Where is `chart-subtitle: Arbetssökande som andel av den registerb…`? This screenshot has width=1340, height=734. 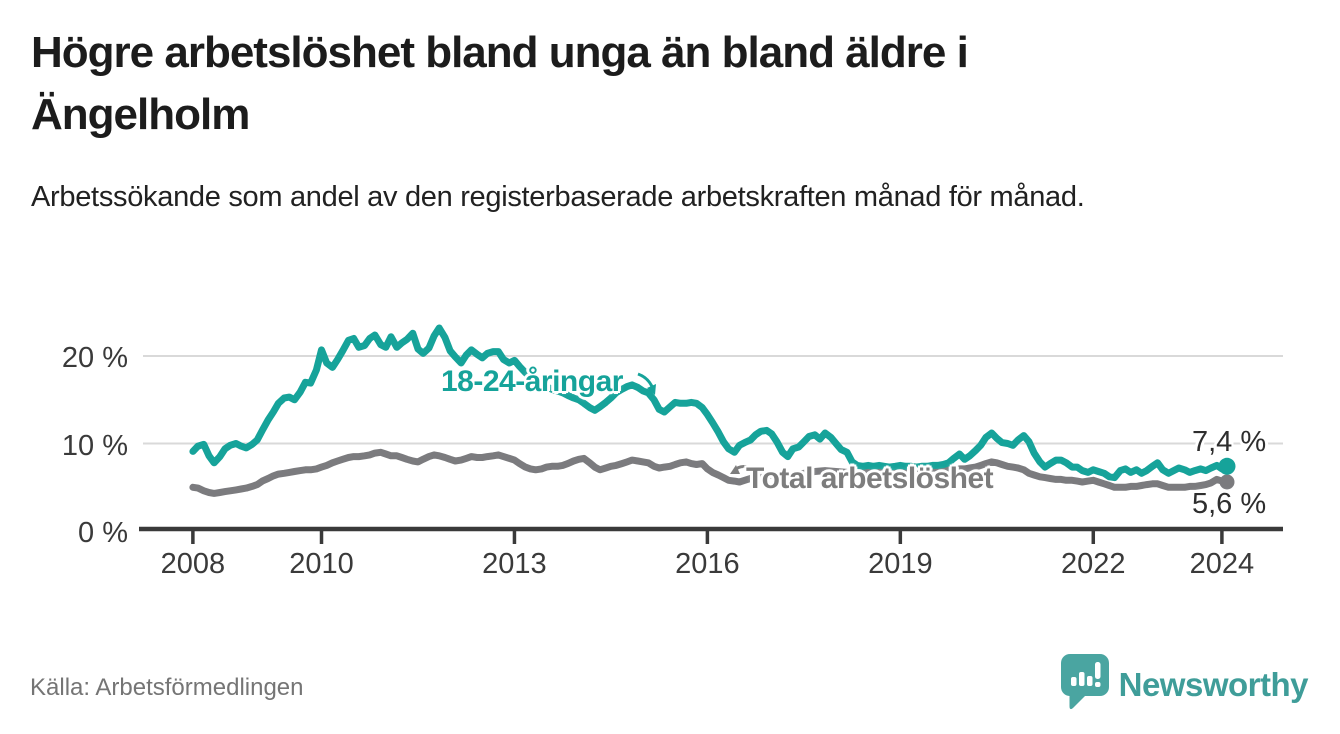 chart-subtitle: Arbetssökande som andel av den registerb… is located at coordinates (558, 197).